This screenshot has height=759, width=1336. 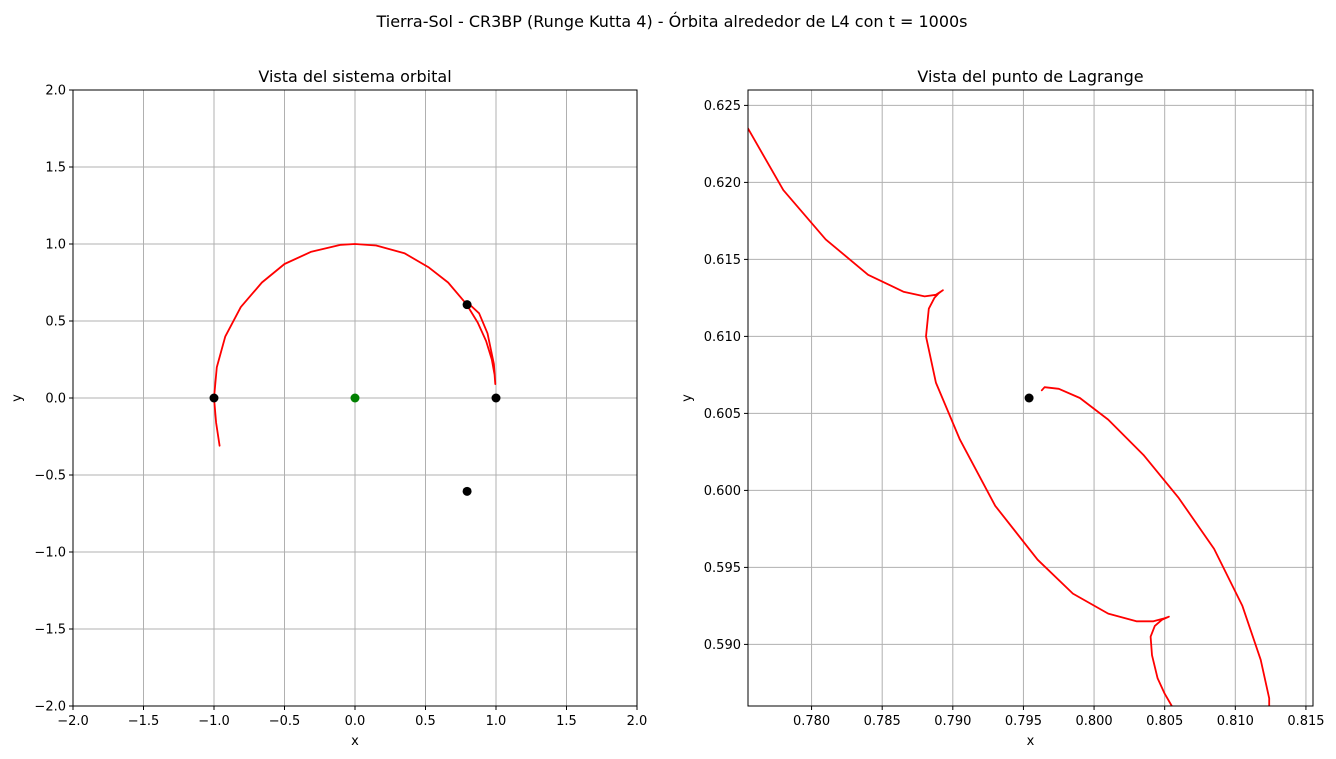 I want to click on left-x-tick-label: −2.0, so click(x=73, y=721).